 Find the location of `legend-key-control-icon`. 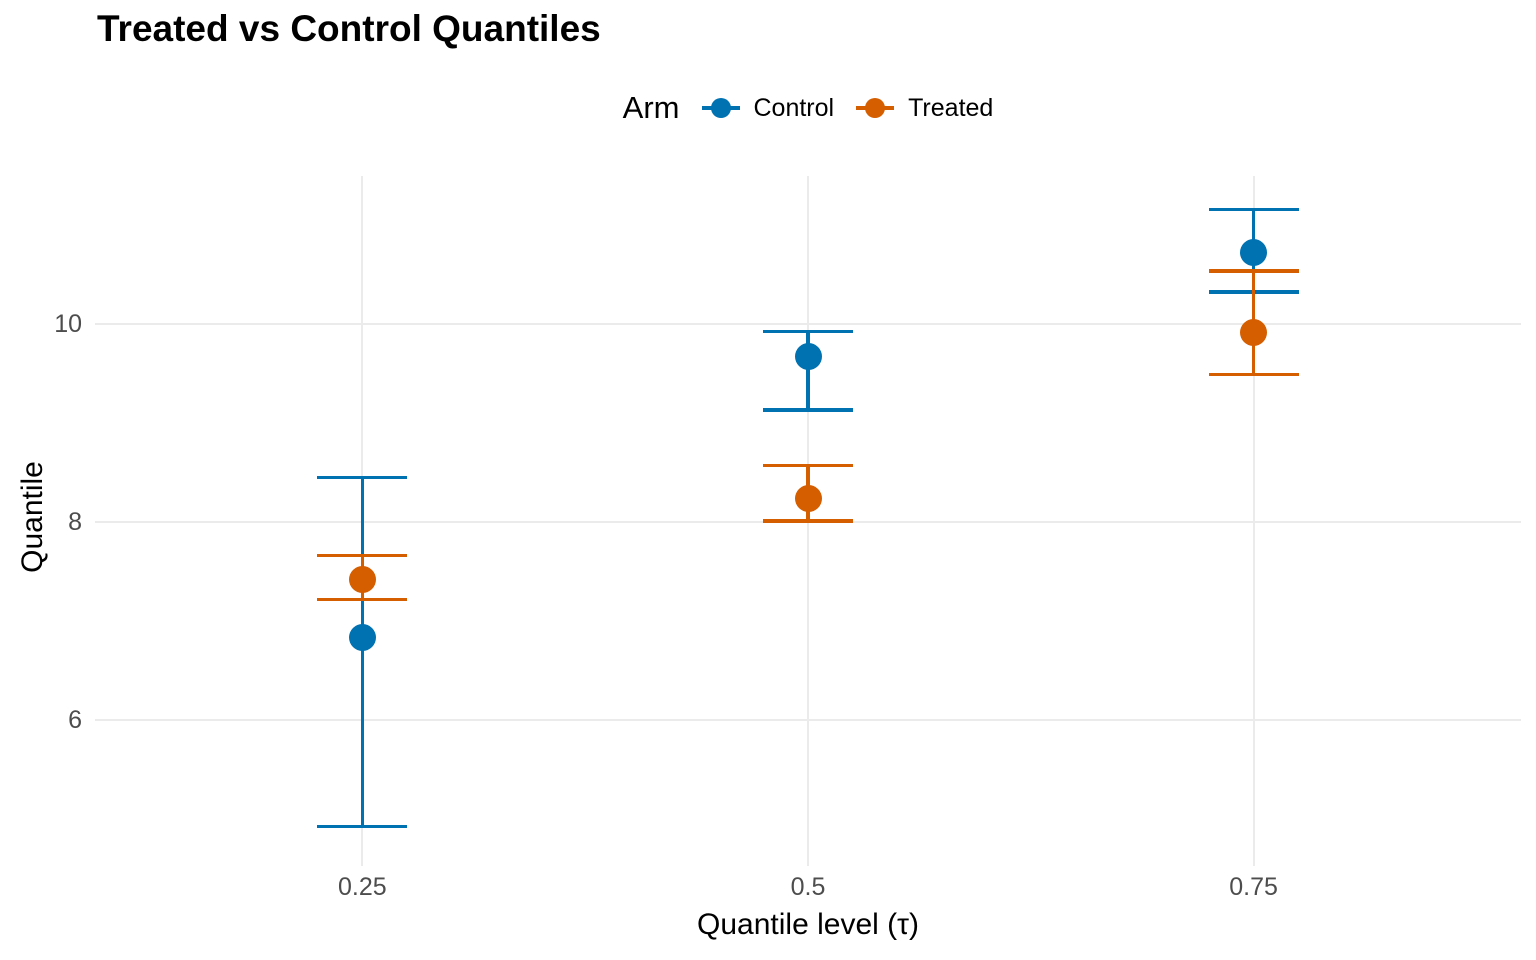

legend-key-control-icon is located at coordinates (720, 108).